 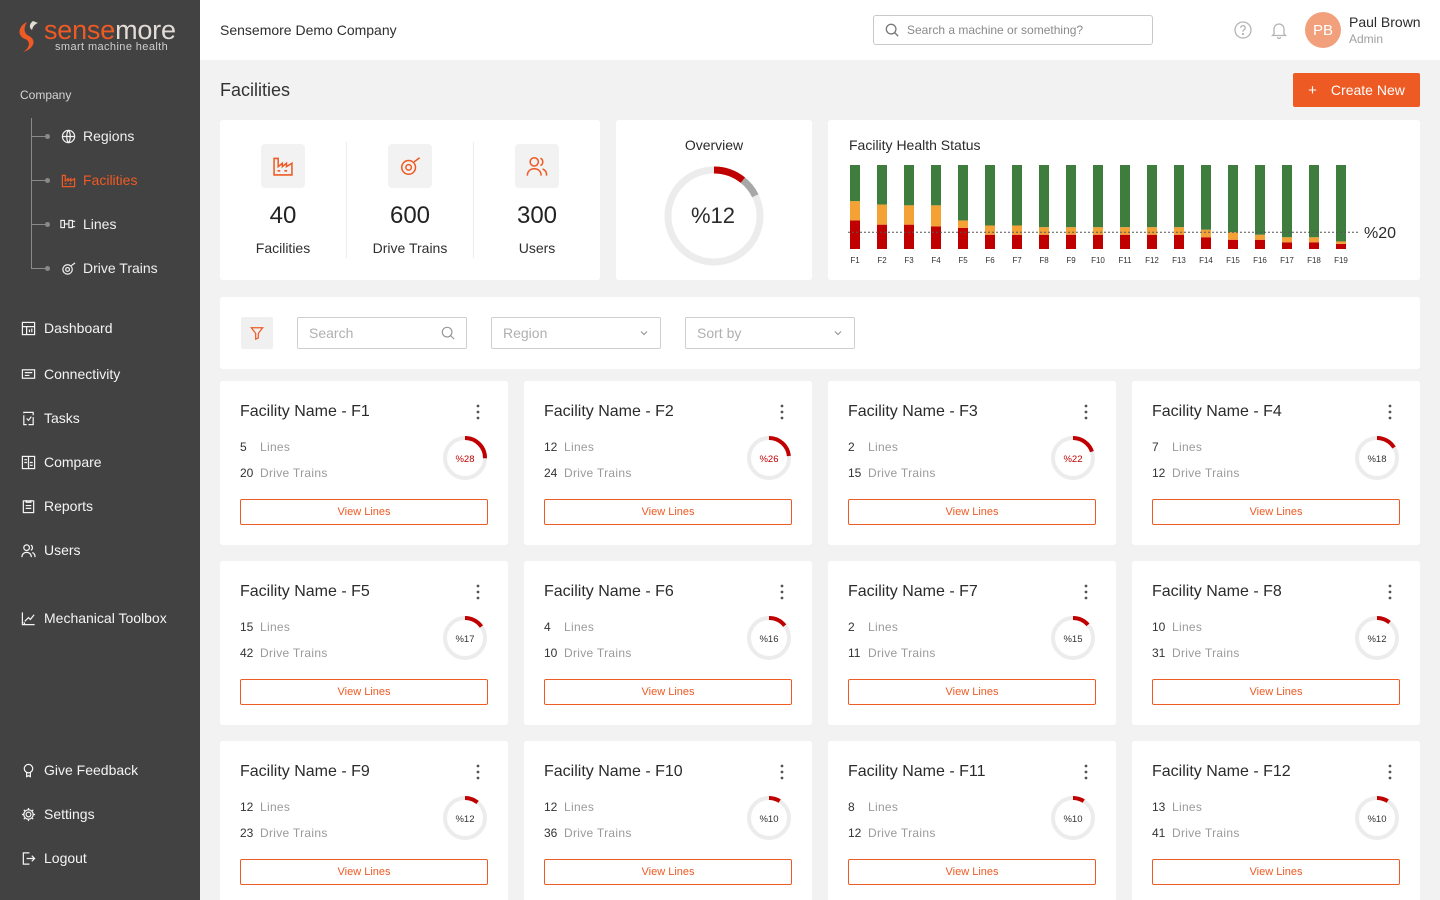 I want to click on search-input, so click(x=369, y=333).